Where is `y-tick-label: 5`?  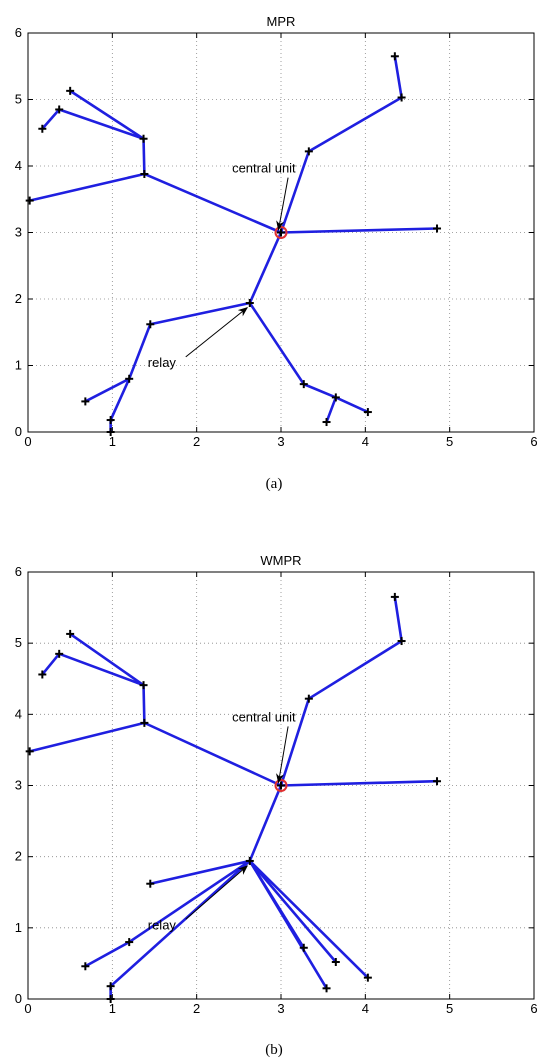 y-tick-label: 5 is located at coordinates (18, 642).